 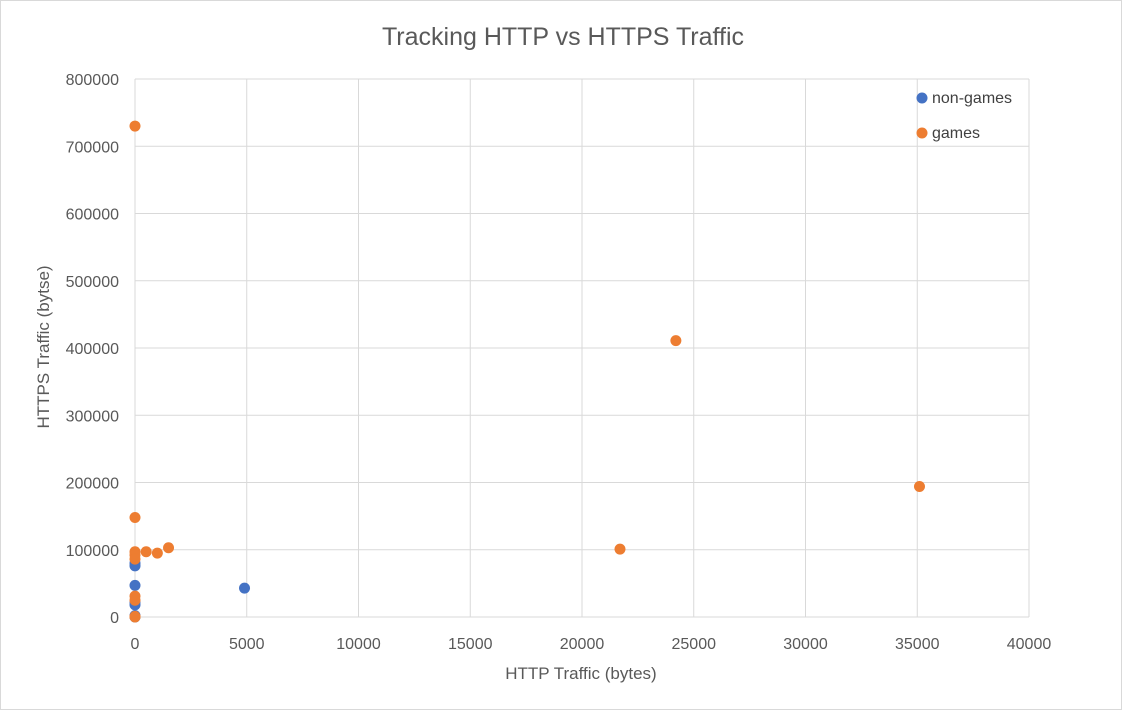 I want to click on y-tick-label: 500000, so click(x=92, y=282).